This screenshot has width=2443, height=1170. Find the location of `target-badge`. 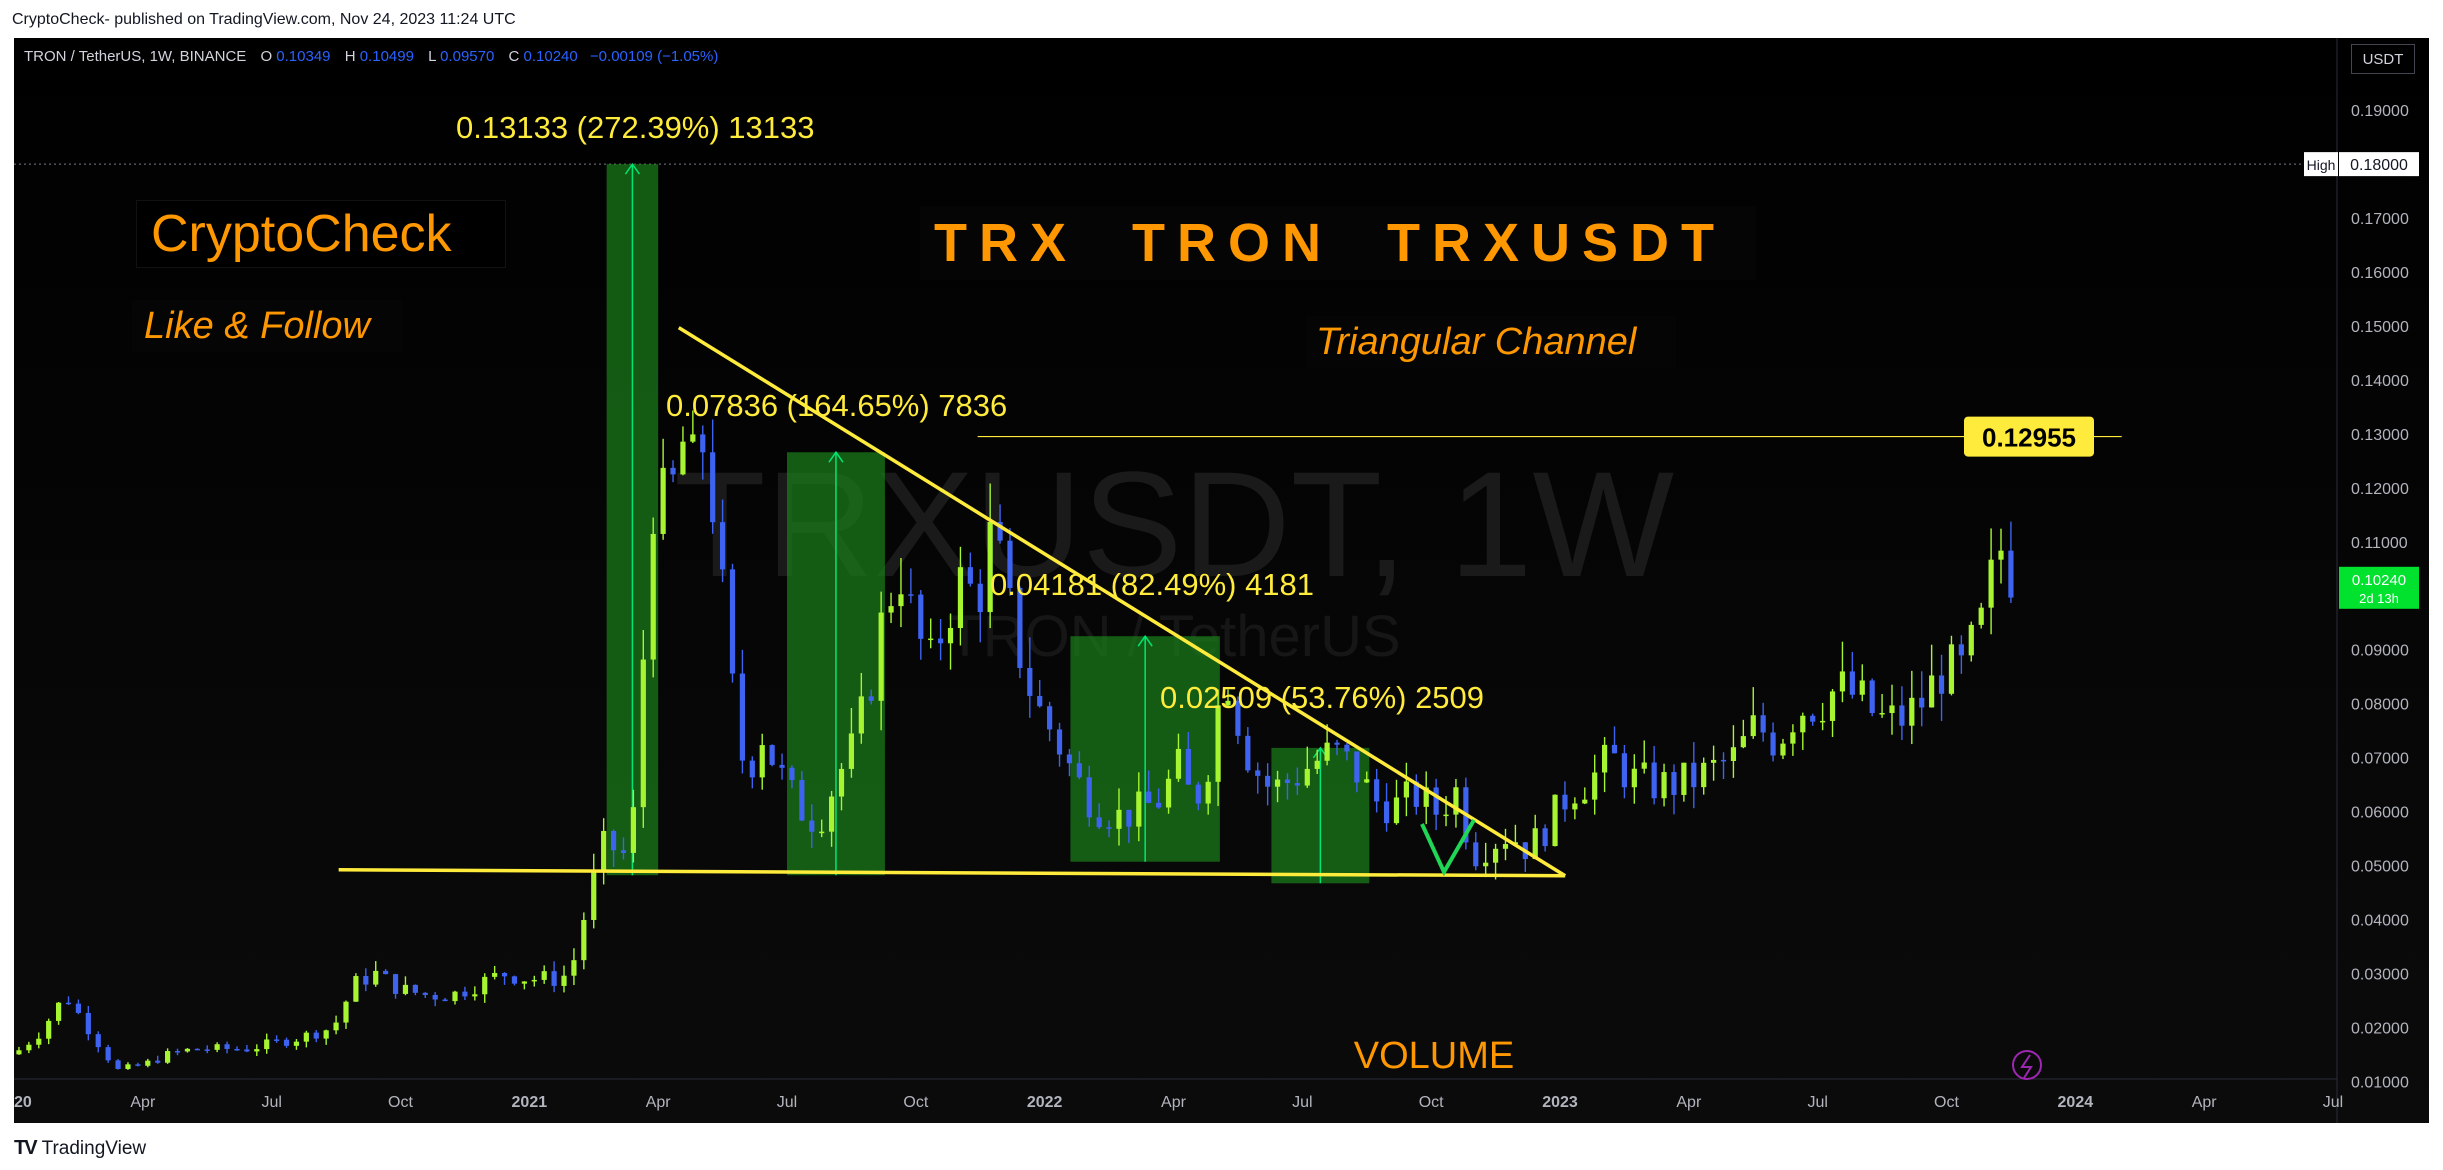

target-badge is located at coordinates (2029, 436).